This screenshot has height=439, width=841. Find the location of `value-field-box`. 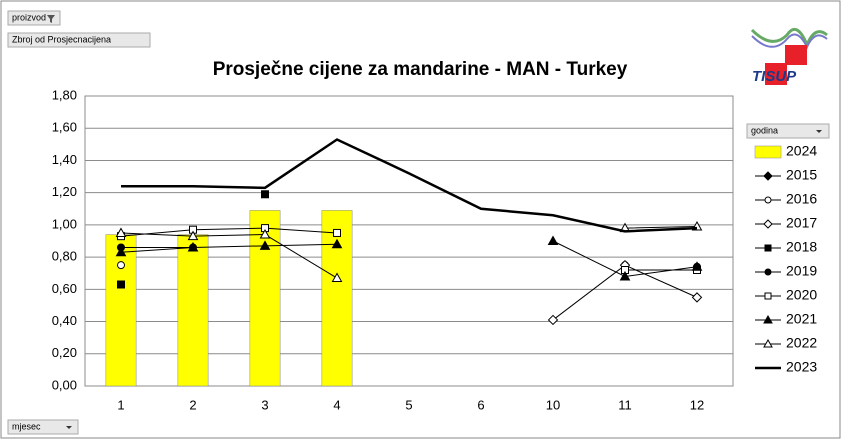

value-field-box is located at coordinates (79, 40).